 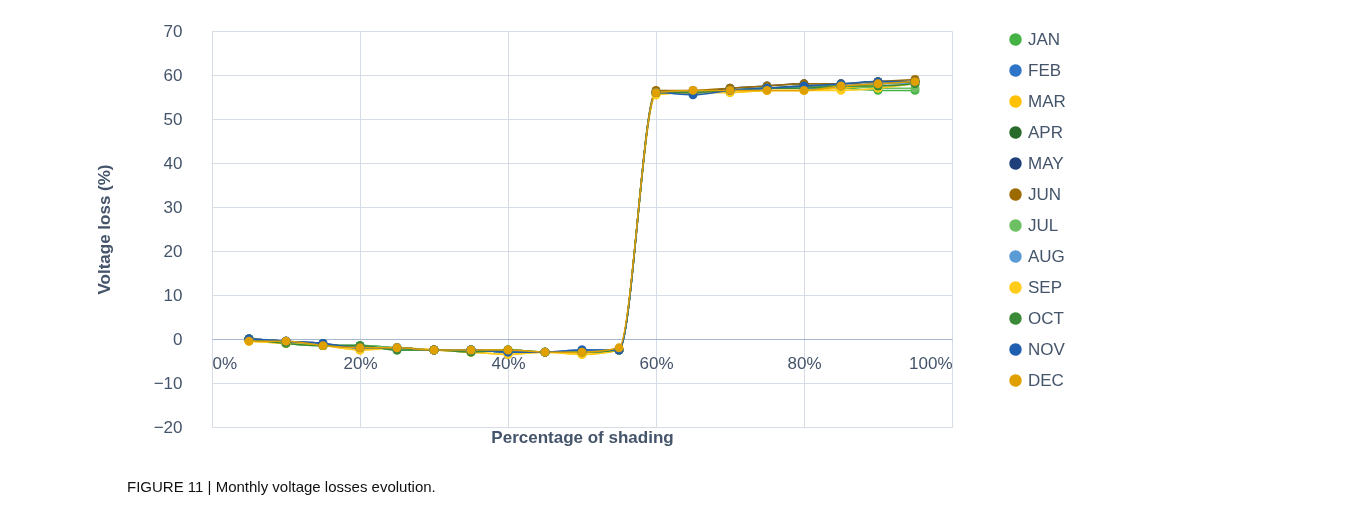 I want to click on legend-label: JUN, so click(x=1045, y=194).